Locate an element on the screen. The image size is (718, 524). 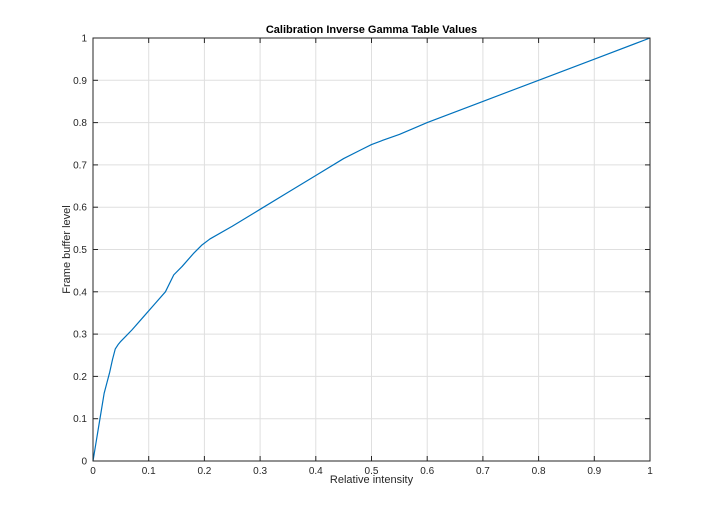
x-tick-label: 0.2 is located at coordinates (204, 471).